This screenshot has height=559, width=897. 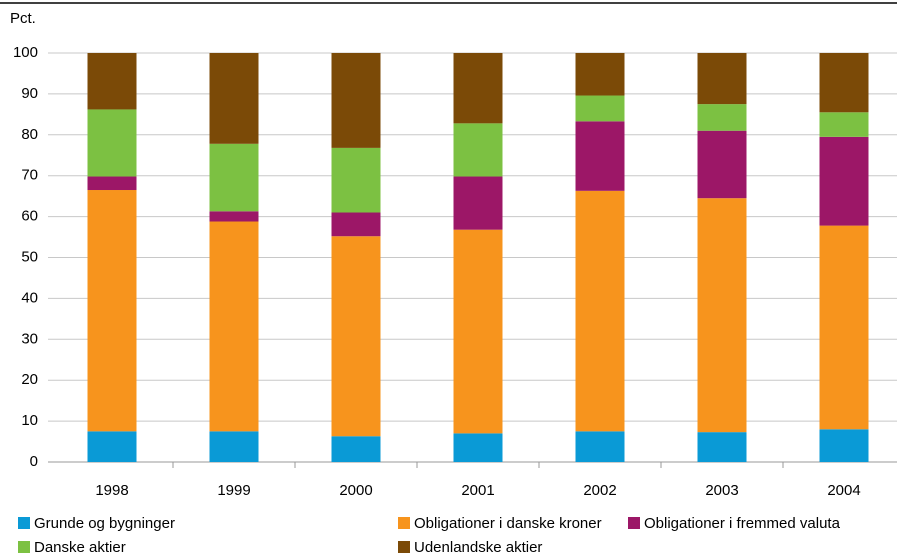 What do you see at coordinates (477, 490) in the screenshot?
I see `x-tick-label: 2001` at bounding box center [477, 490].